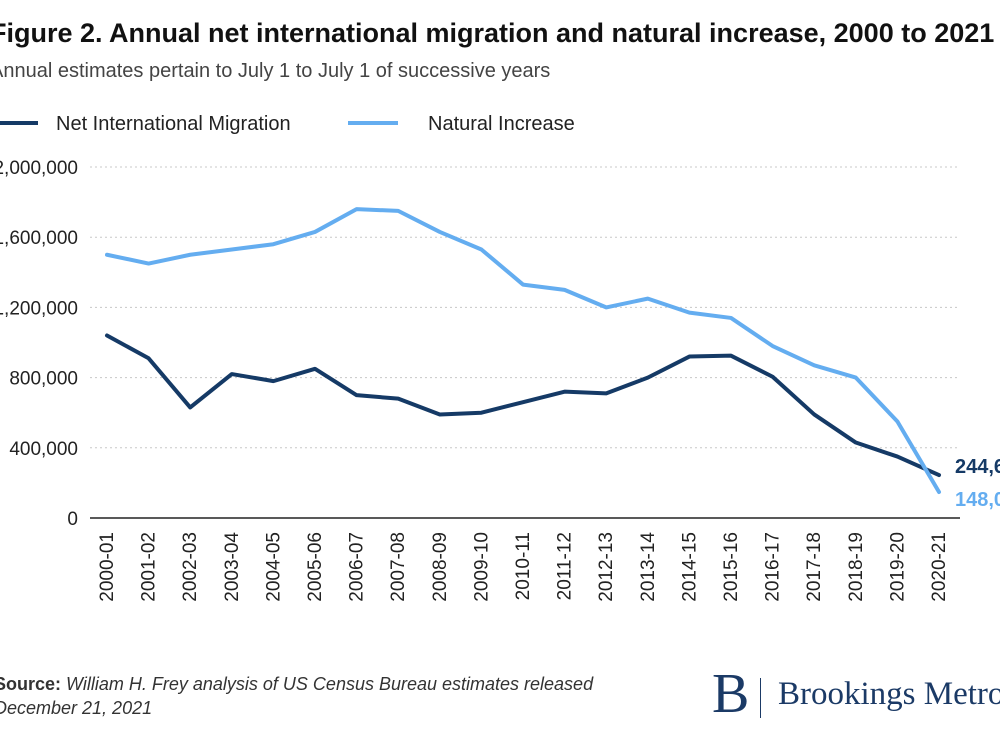  Describe the element at coordinates (481, 567) in the screenshot. I see `x-tick-label: 2009-10` at that location.